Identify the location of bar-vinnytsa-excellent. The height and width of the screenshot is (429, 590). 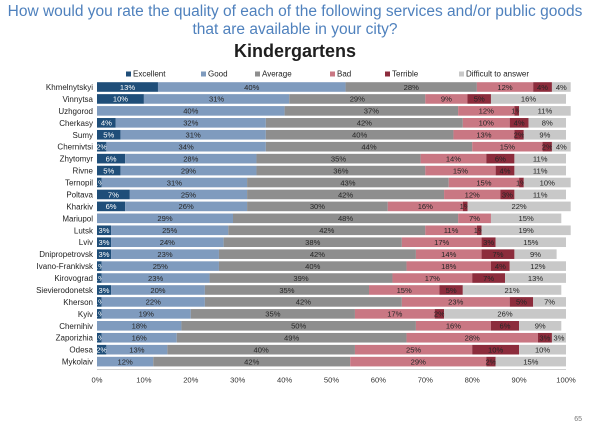
(120, 99).